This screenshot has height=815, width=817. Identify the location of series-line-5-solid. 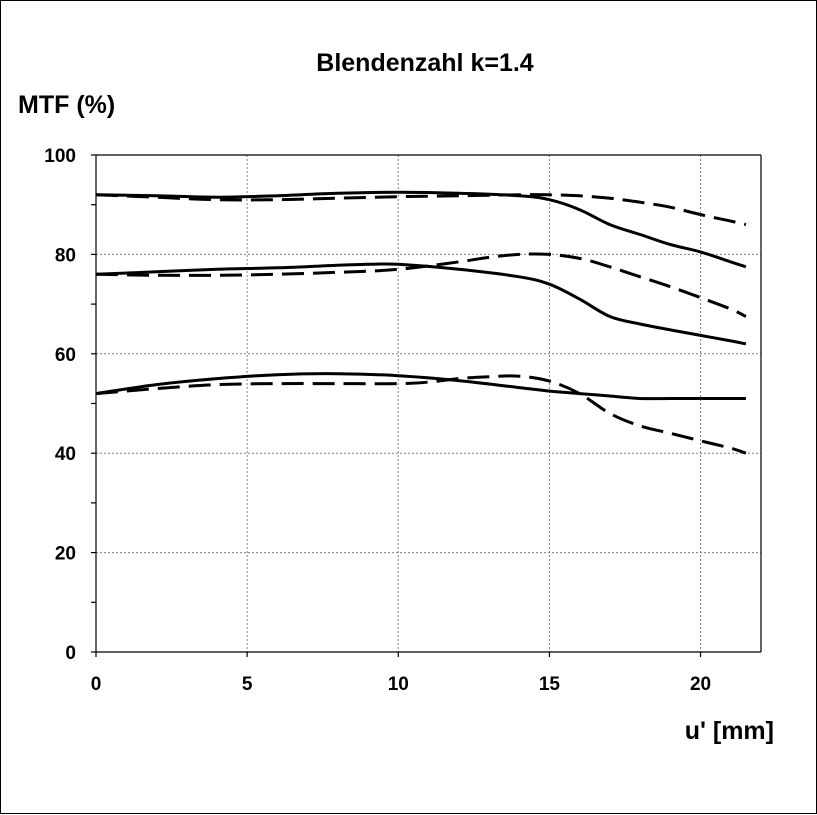
(420, 386).